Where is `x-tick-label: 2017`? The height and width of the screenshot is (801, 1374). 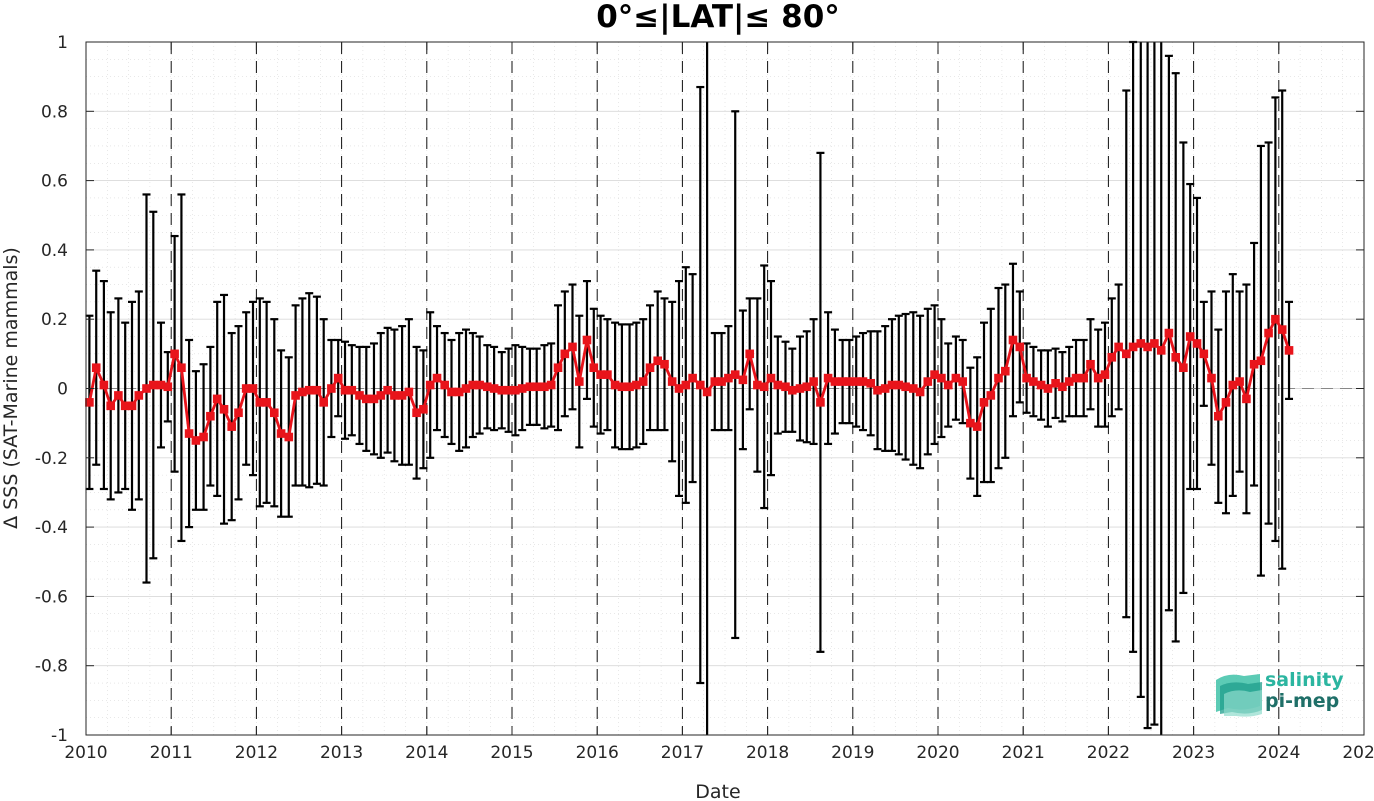
x-tick-label: 2017 is located at coordinates (682, 753).